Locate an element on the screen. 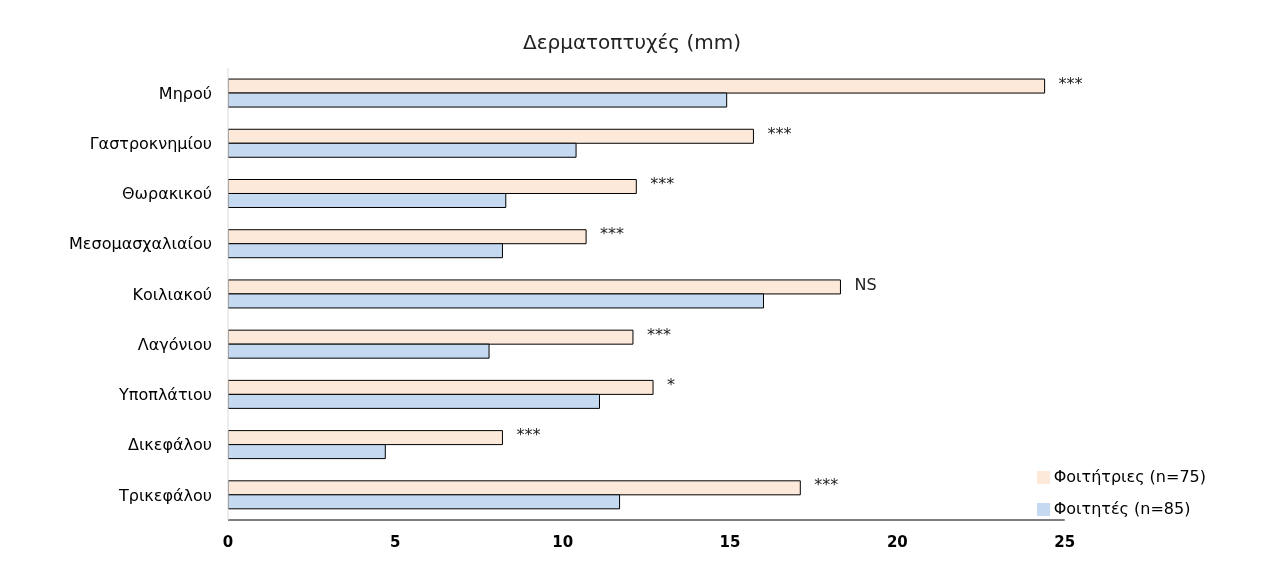 This screenshot has height=578, width=1264. y-tick-label: Θωρακικού is located at coordinates (166, 194).